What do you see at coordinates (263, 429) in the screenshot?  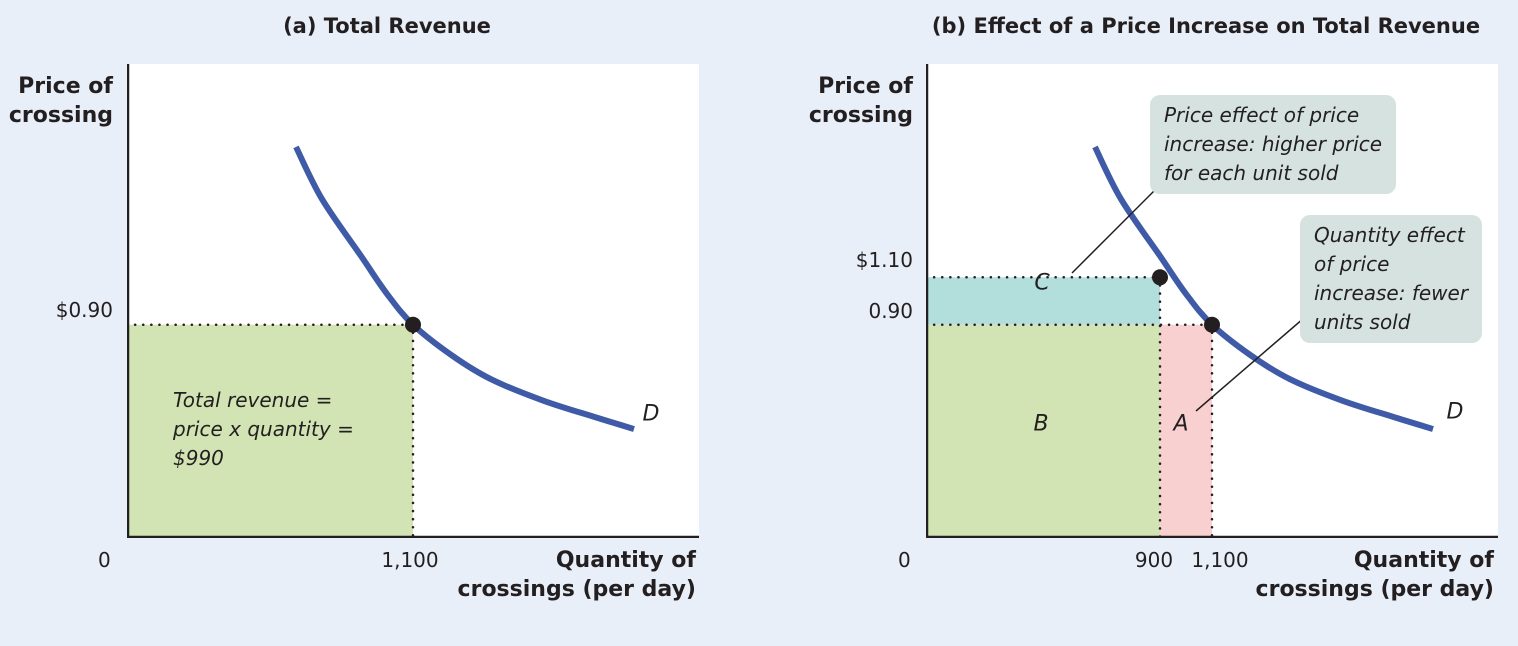 I see `total-revenue-annotation: Total revenue = price x quantity = $990` at bounding box center [263, 429].